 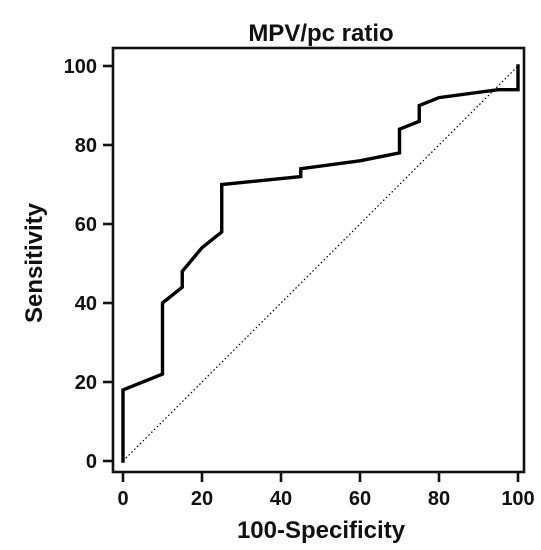 I want to click on y-tick-label: 40, so click(x=86, y=304).